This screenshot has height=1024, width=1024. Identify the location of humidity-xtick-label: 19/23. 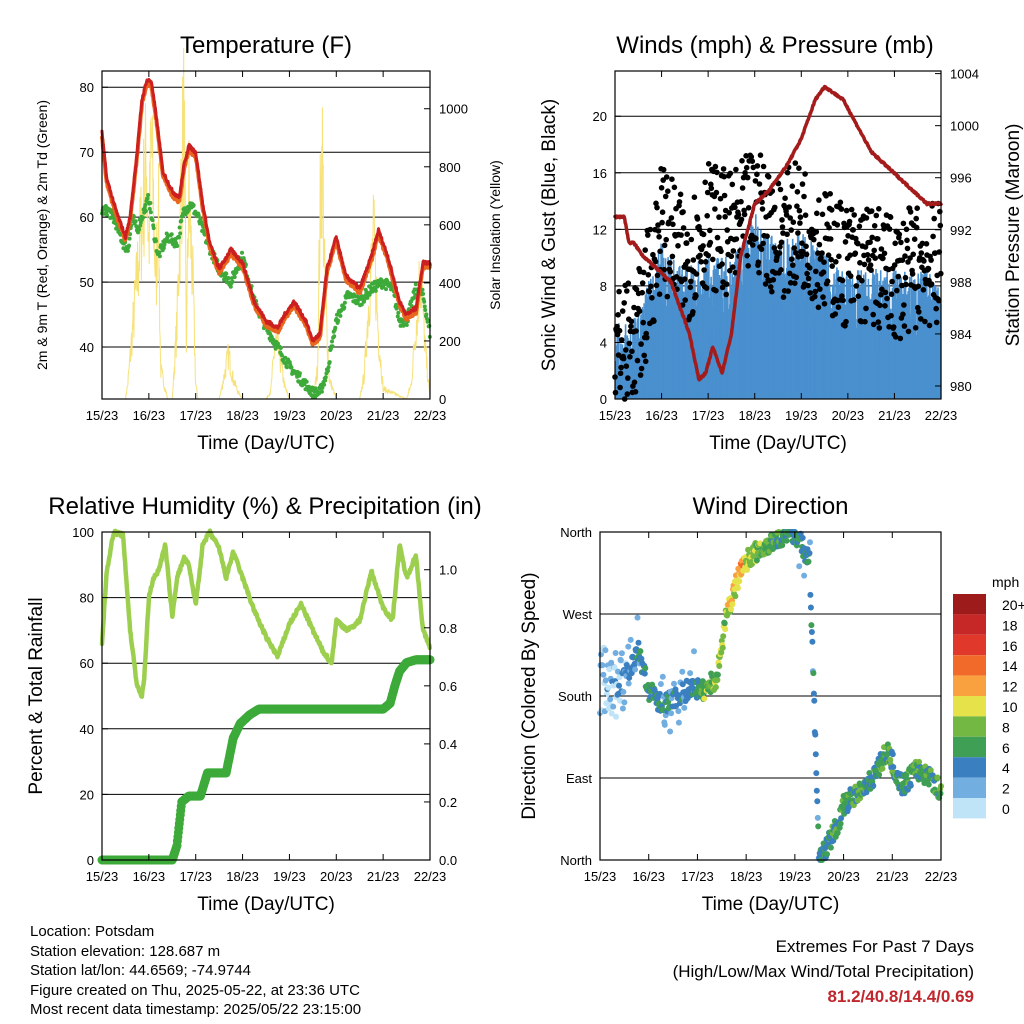
(289, 876).